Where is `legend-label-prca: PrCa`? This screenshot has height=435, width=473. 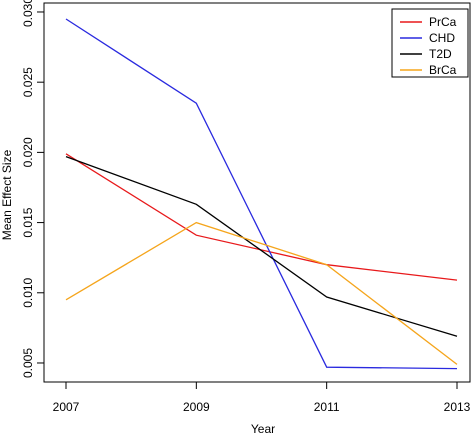
legend-label-prca: PrCa is located at coordinates (443, 22).